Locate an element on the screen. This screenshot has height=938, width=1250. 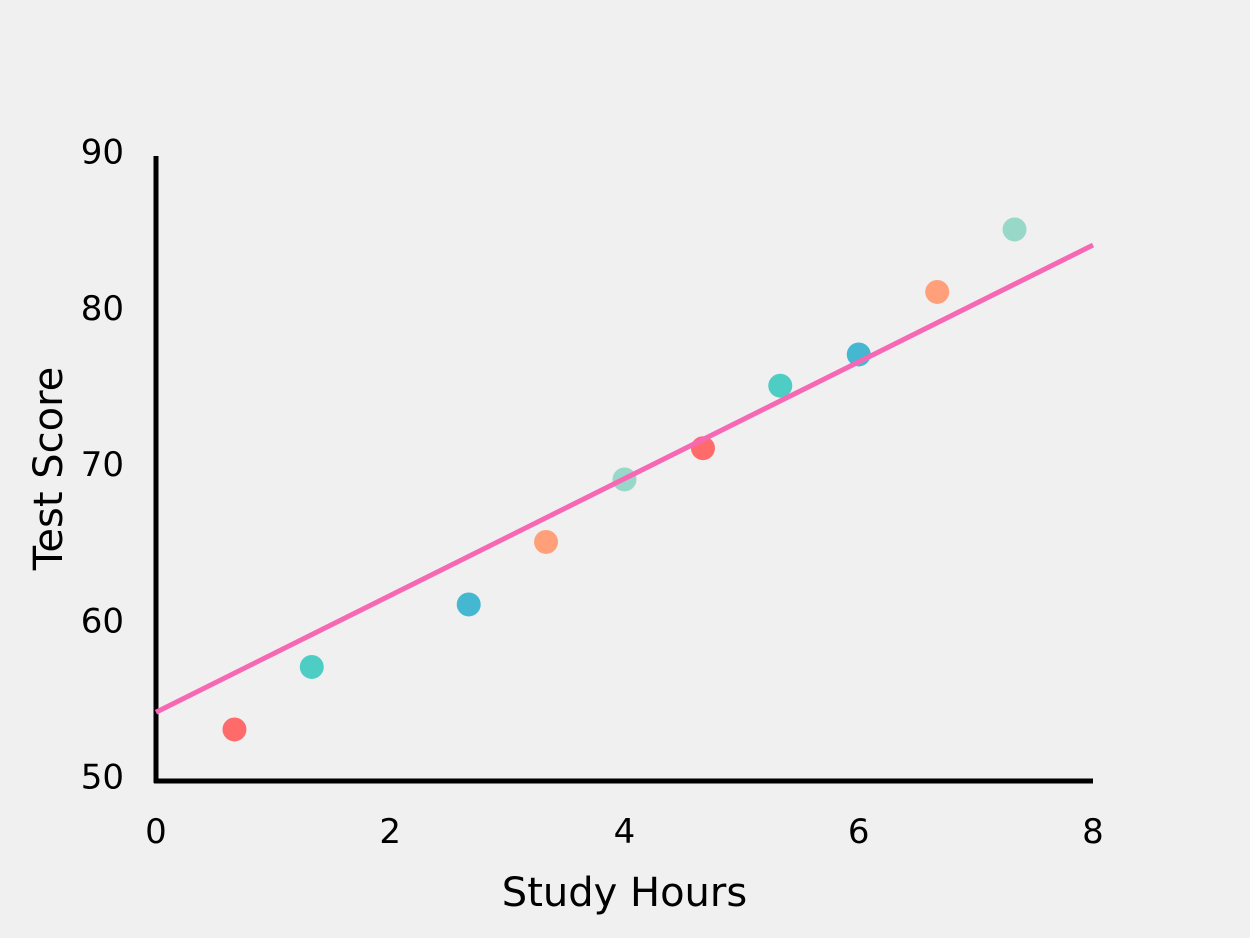
y-tick-label: 80 is located at coordinates (102, 309).